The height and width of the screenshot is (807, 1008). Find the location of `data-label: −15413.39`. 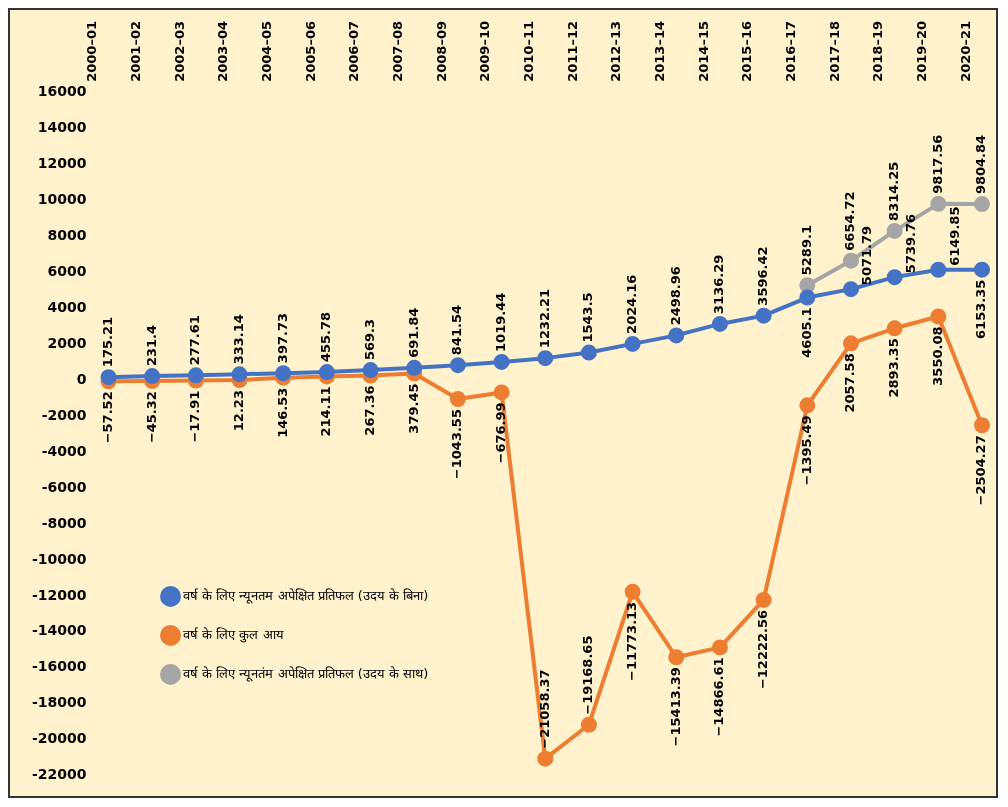

data-label: −15413.39 is located at coordinates (675, 707).